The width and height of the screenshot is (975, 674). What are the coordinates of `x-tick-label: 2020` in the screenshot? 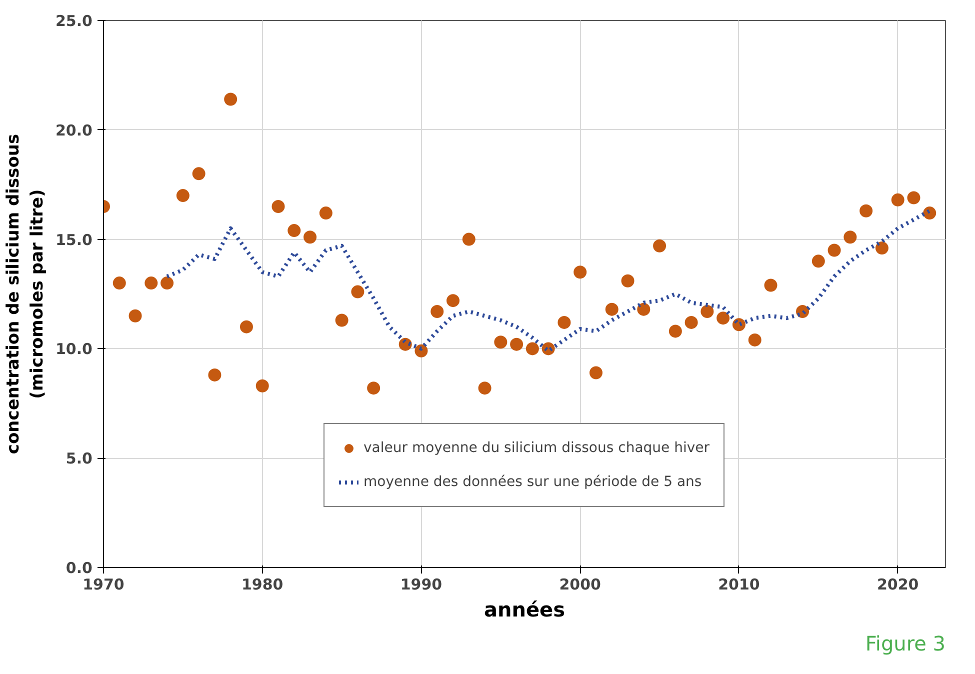 It's located at (897, 585).